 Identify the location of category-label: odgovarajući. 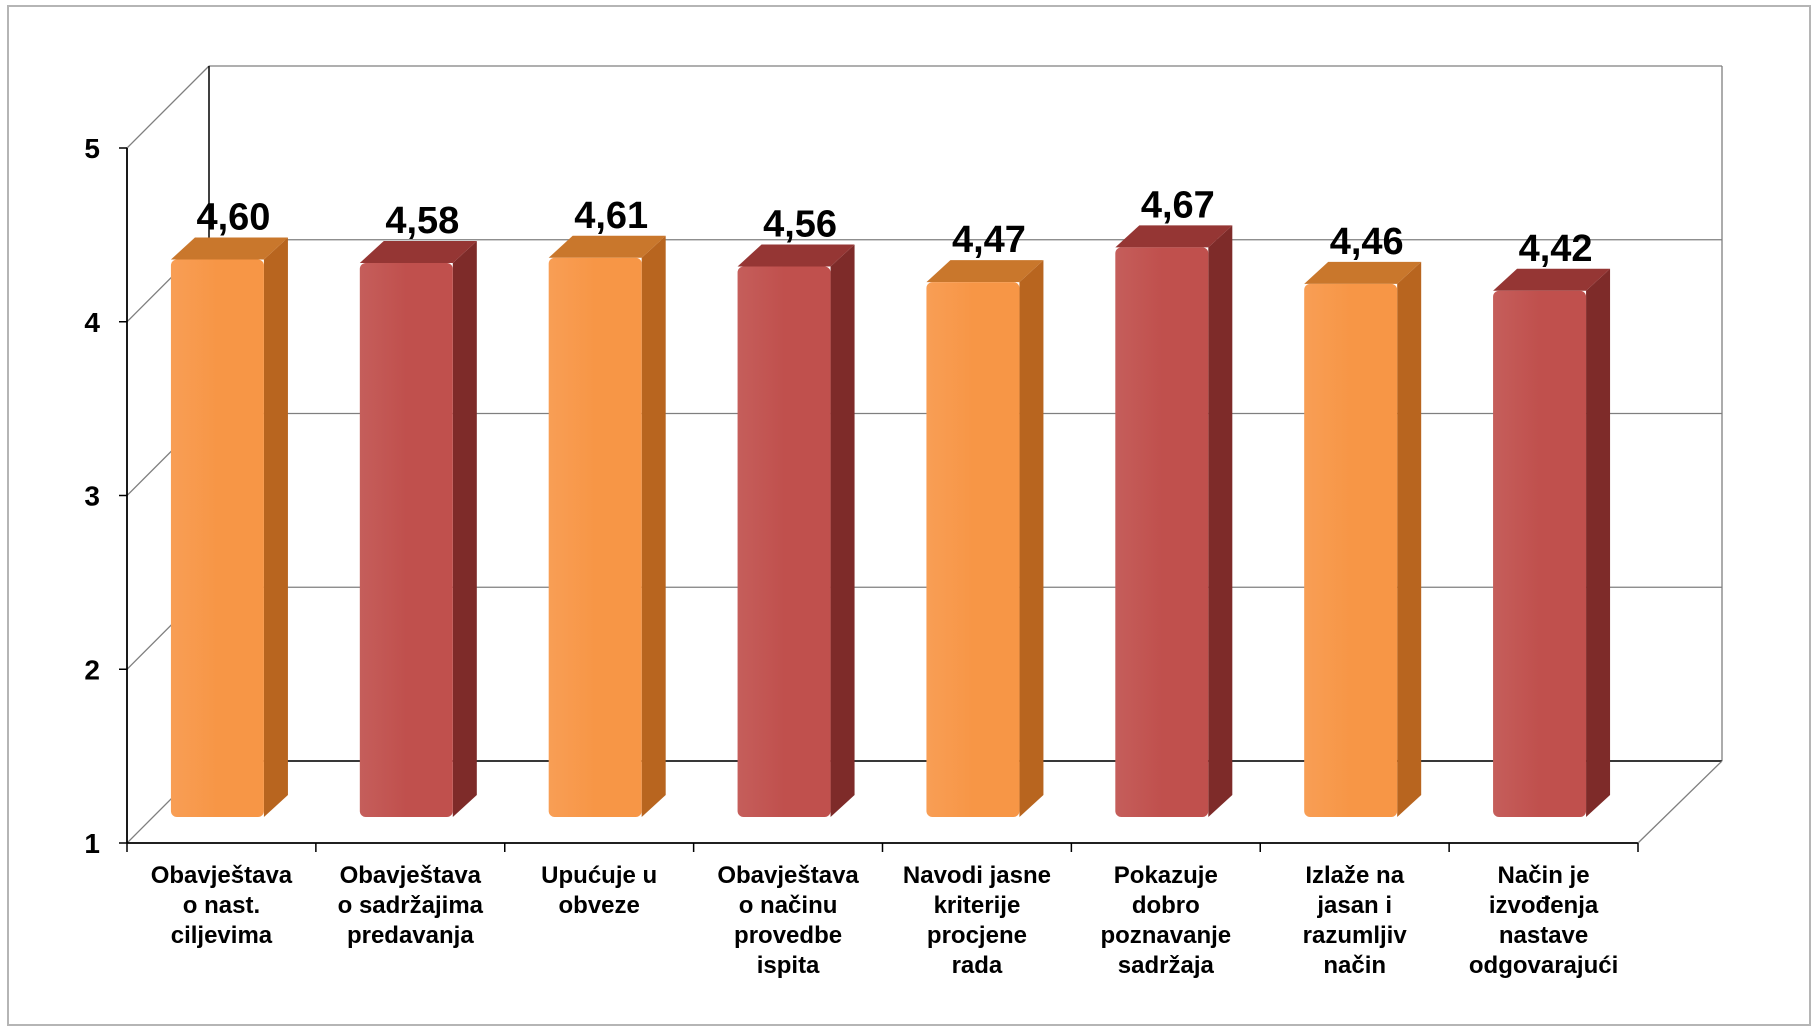
(1543, 965).